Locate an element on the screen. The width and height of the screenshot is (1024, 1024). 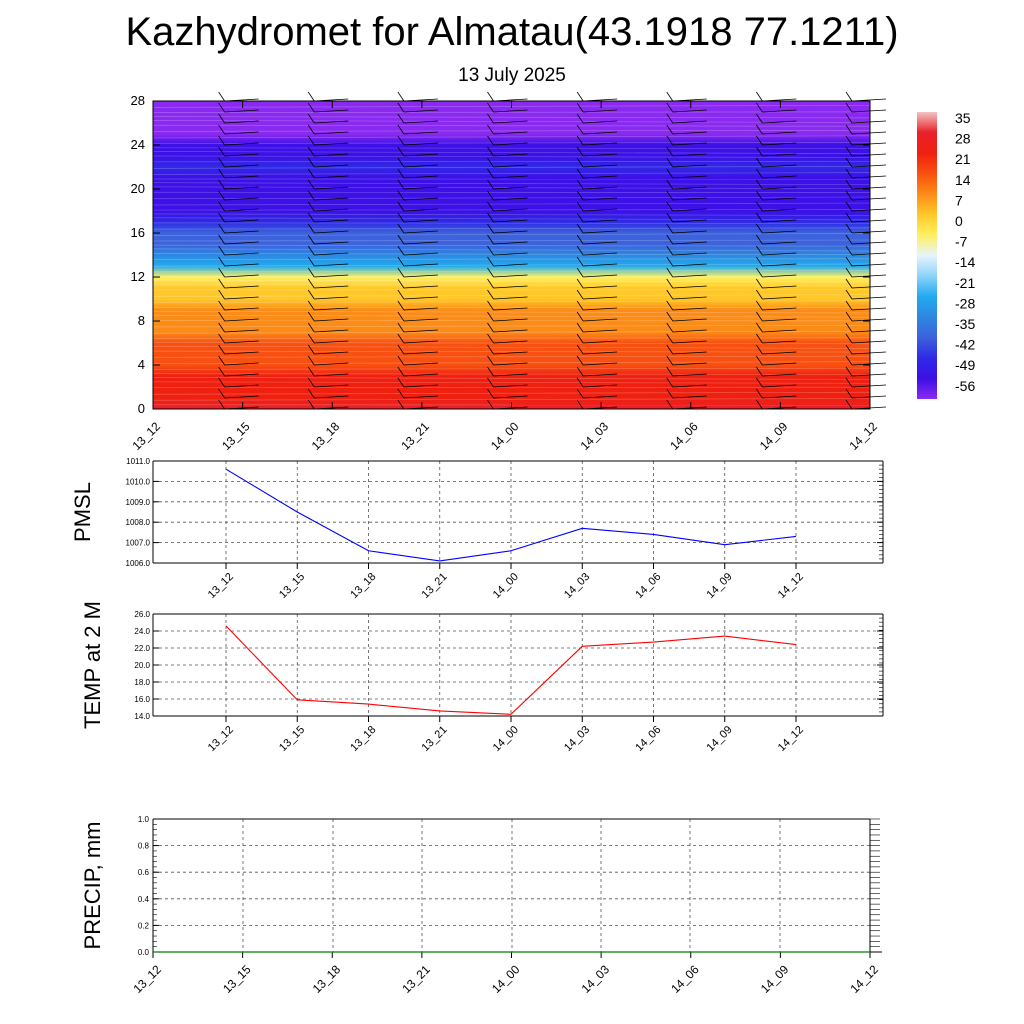
series-line is located at coordinates (511, 515).